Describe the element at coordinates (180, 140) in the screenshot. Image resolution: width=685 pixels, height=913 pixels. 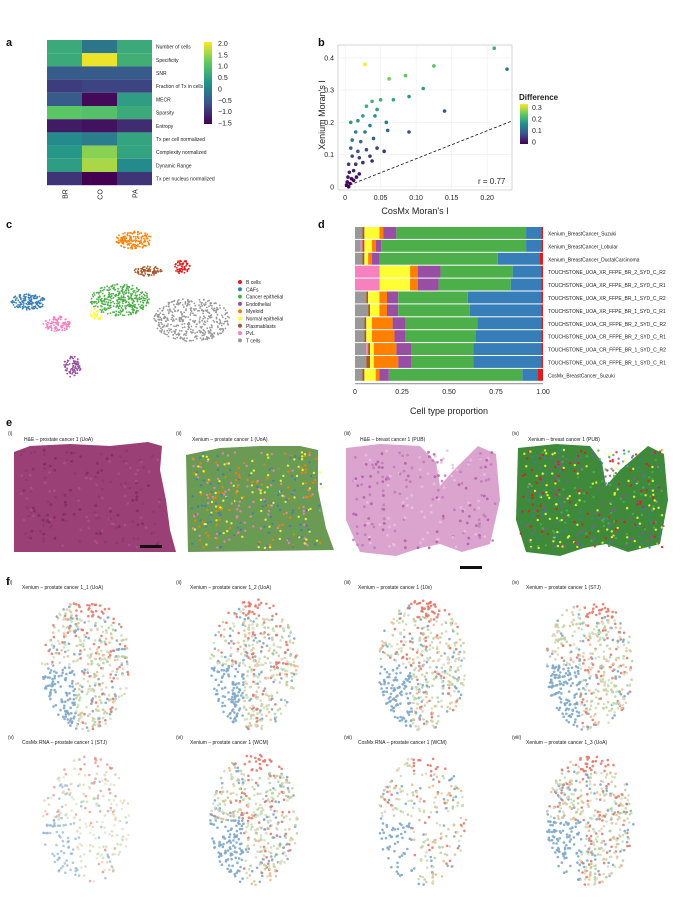
I see `heatmap-row-label: Tx per cell normalized` at that location.